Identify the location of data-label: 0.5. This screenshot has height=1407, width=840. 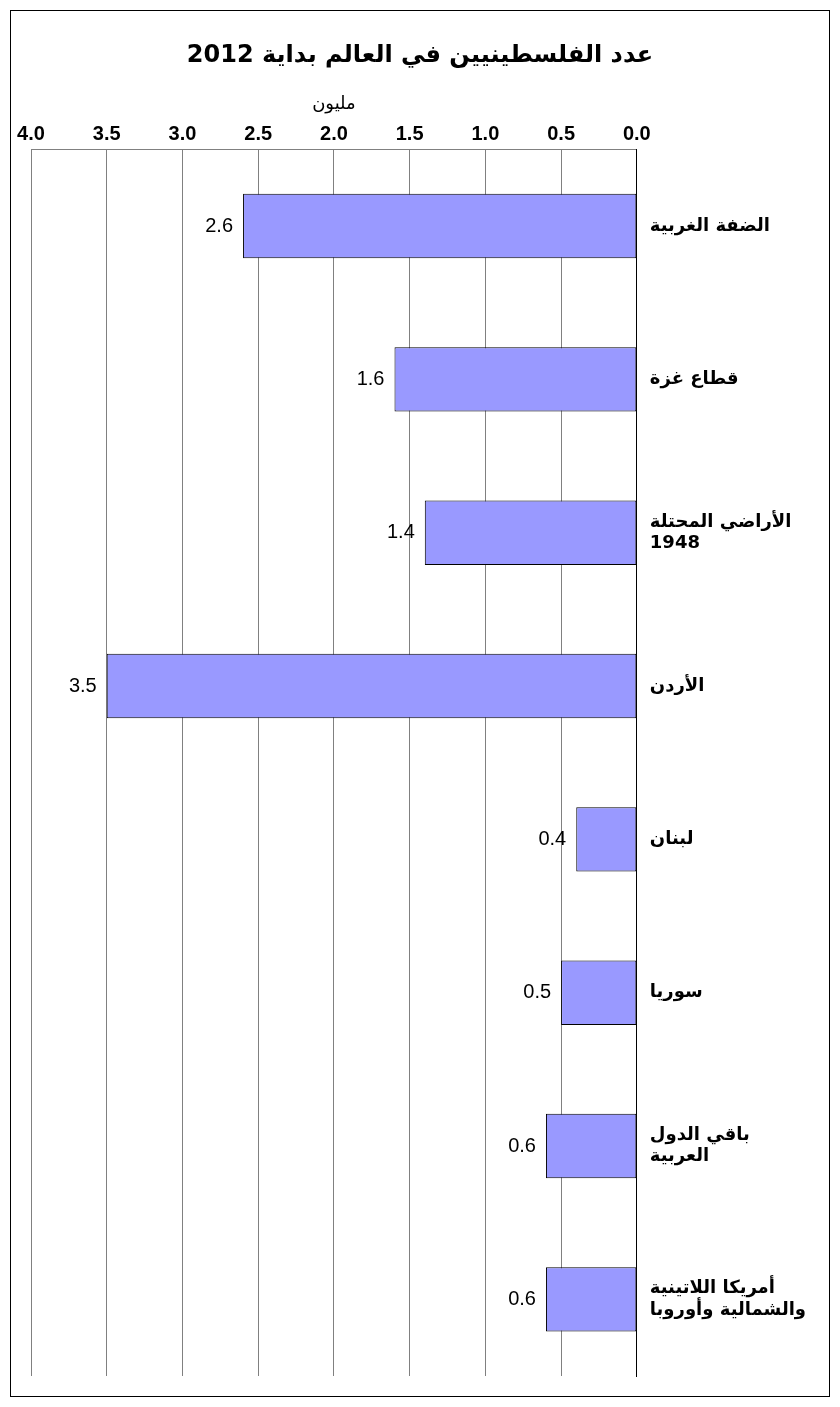
(537, 991).